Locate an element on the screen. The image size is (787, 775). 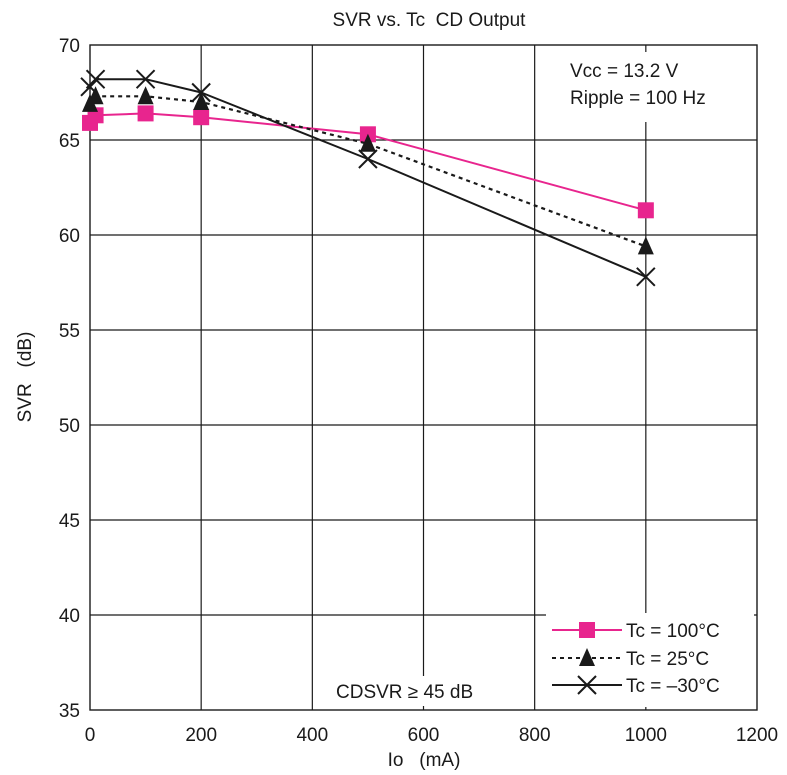
x-tick-label: 800 is located at coordinates (535, 735).